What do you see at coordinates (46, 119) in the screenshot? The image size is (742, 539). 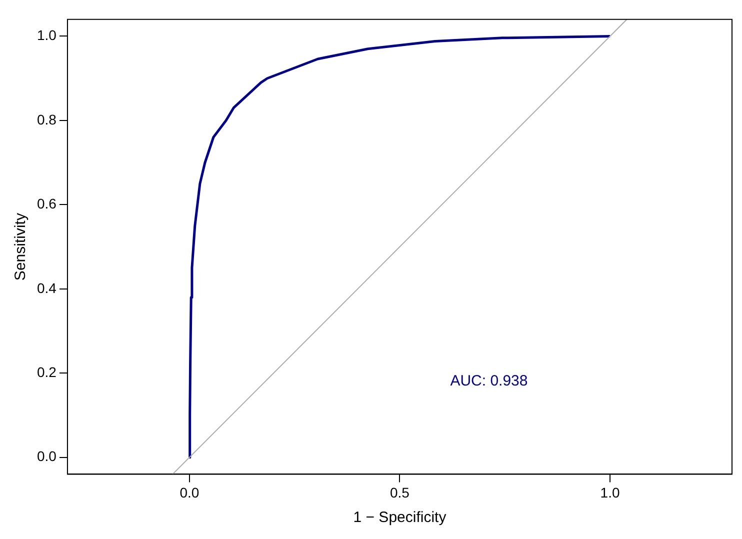 I see `y-tick-label: 0.8` at bounding box center [46, 119].